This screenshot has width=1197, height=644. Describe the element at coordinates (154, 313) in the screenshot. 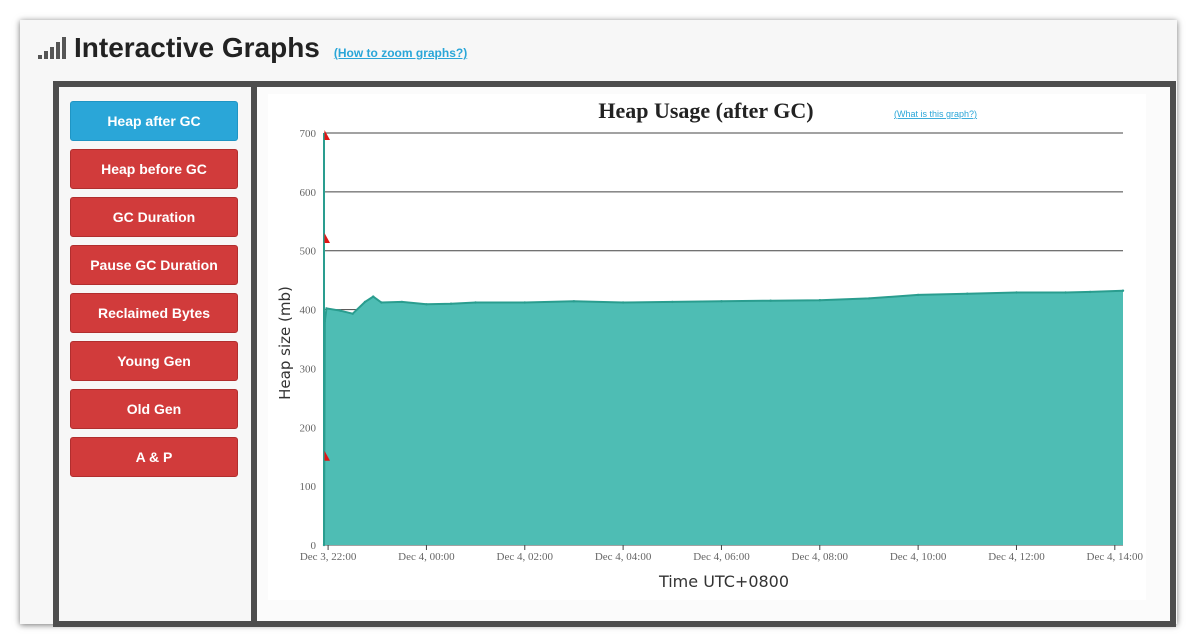

I see `tab-reclaimed-bytes: Reclaimed Bytes` at that location.